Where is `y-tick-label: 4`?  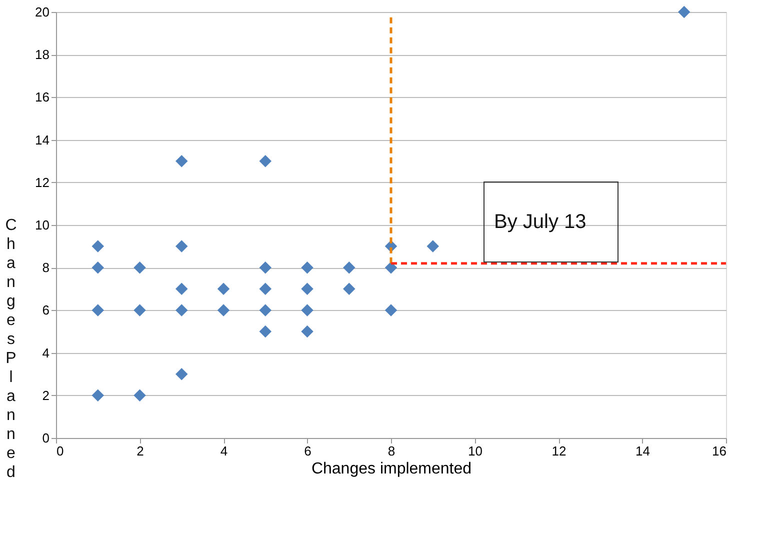 y-tick-label: 4 is located at coordinates (46, 352).